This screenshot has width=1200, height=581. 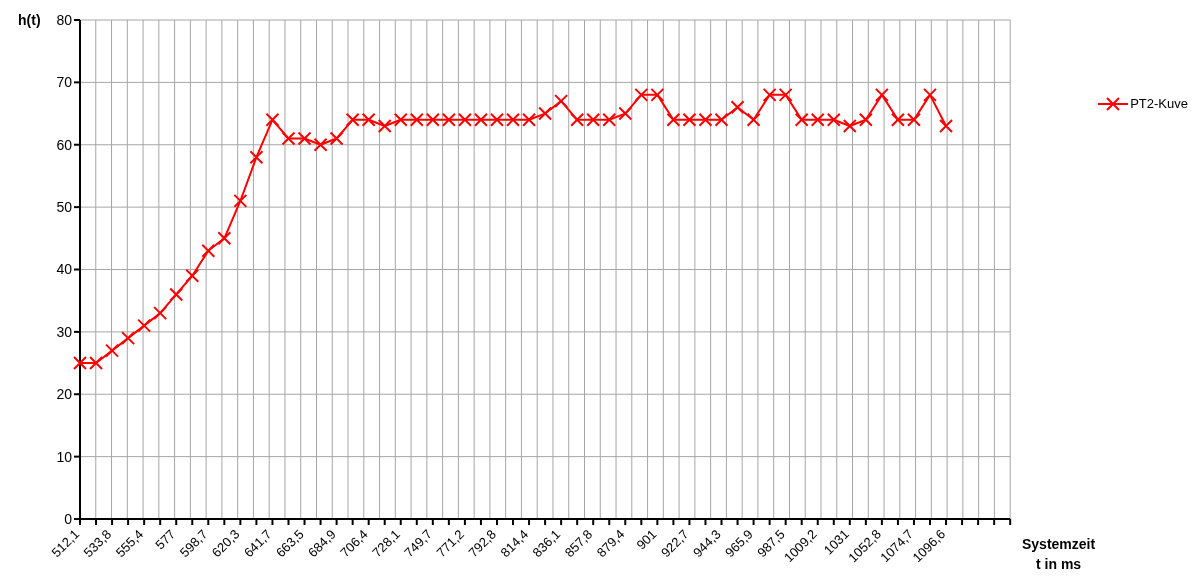 I want to click on y-tick-label: 70, so click(x=64, y=82).